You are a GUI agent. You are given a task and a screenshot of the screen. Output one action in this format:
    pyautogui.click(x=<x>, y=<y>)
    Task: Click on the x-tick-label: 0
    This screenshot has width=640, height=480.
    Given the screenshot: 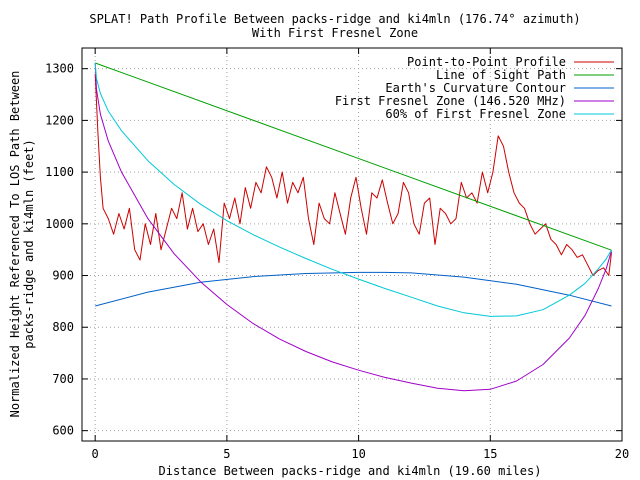 What is the action you would take?
    pyautogui.click(x=95, y=454)
    